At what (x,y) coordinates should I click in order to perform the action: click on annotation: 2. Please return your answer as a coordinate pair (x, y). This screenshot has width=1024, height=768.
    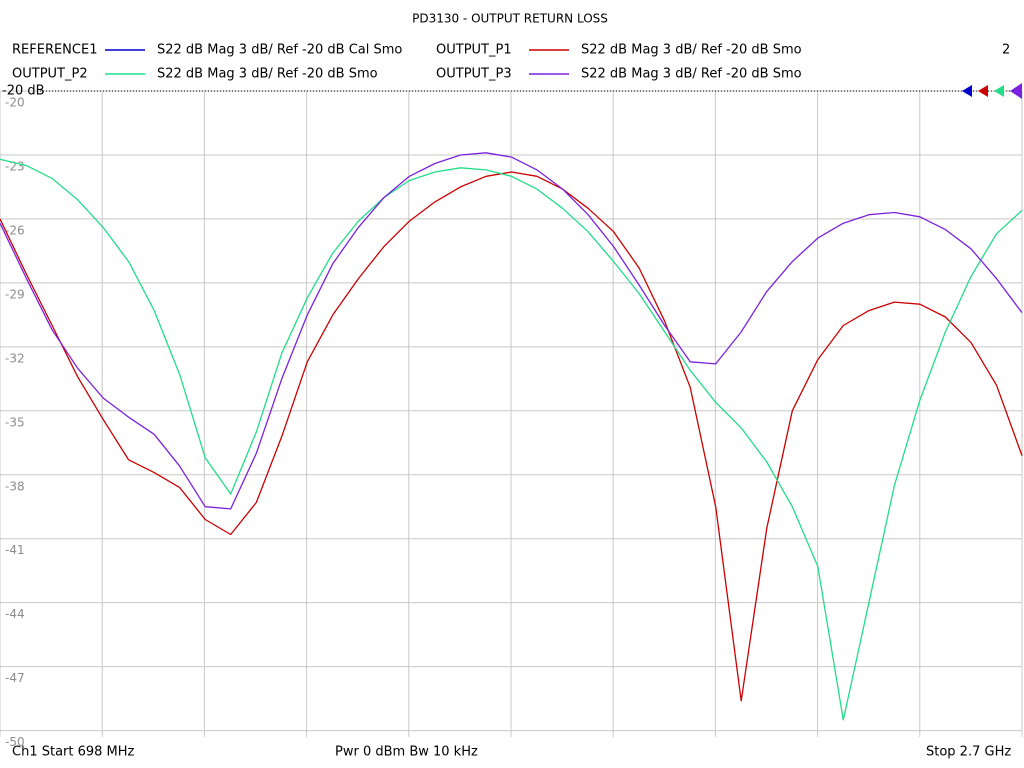
    Looking at the image, I should click on (1006, 50).